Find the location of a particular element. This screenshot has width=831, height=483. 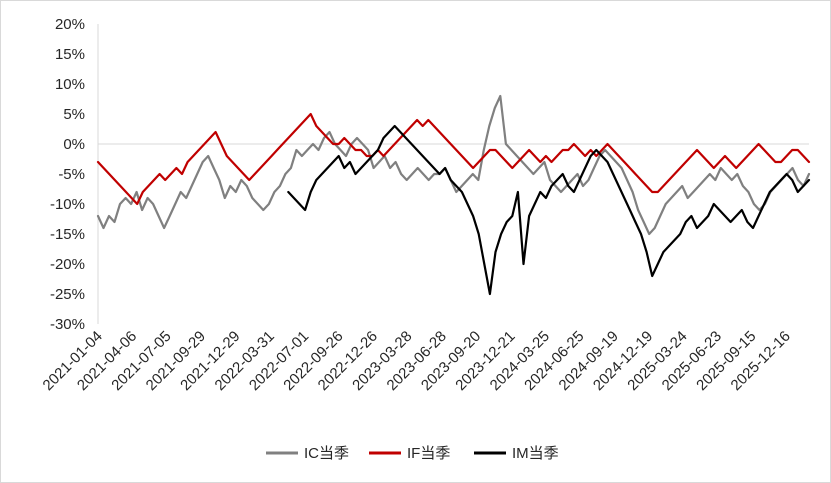

legend-label: IC当季 is located at coordinates (326, 453).